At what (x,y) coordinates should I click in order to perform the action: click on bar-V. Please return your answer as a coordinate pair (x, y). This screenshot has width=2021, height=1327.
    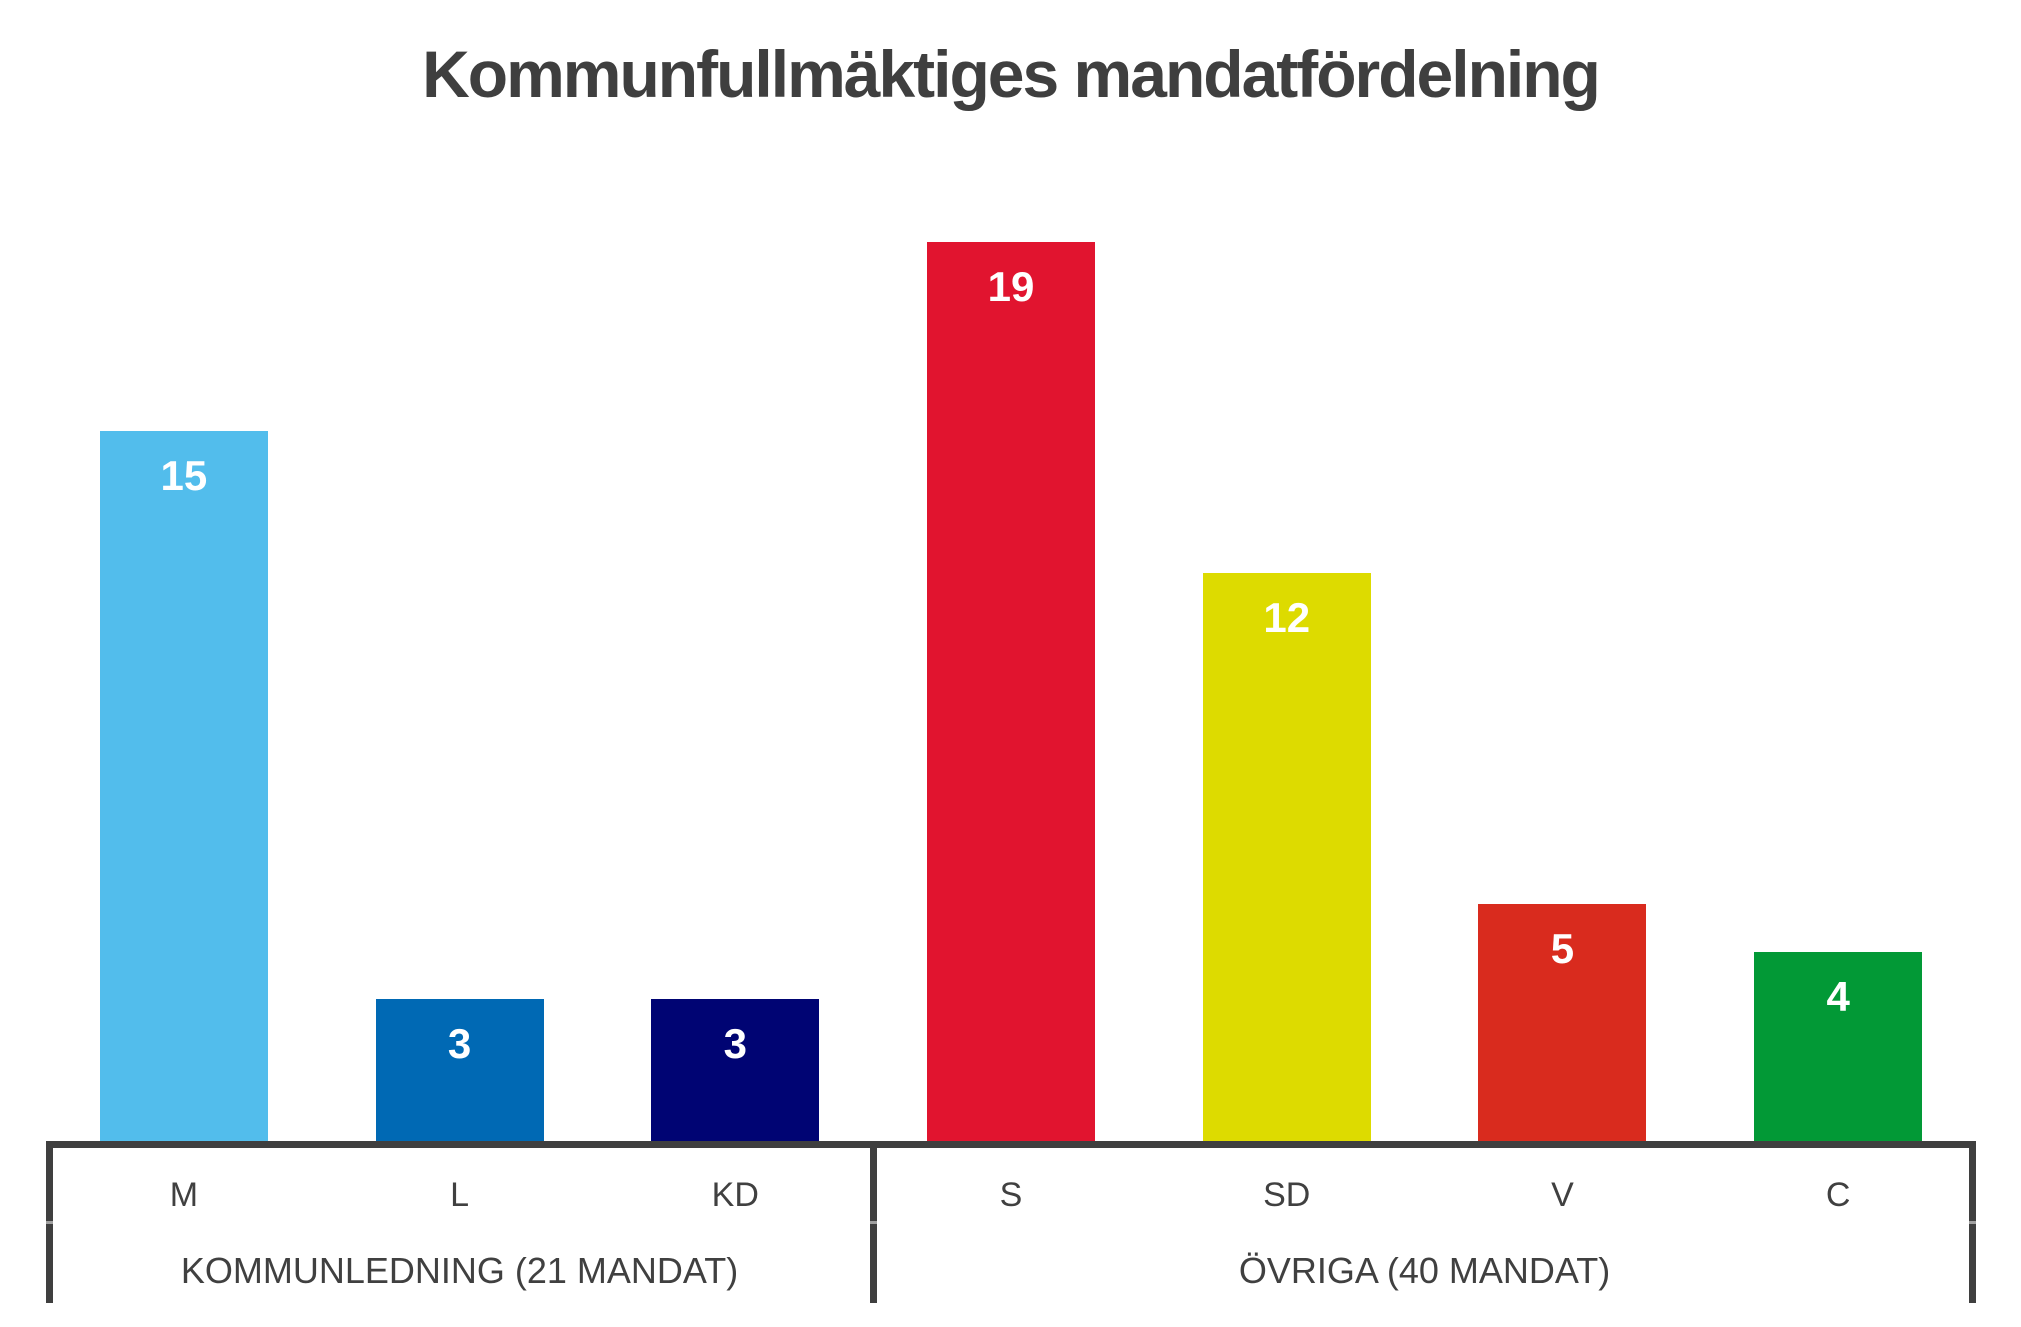
    Looking at the image, I should click on (1562, 1022).